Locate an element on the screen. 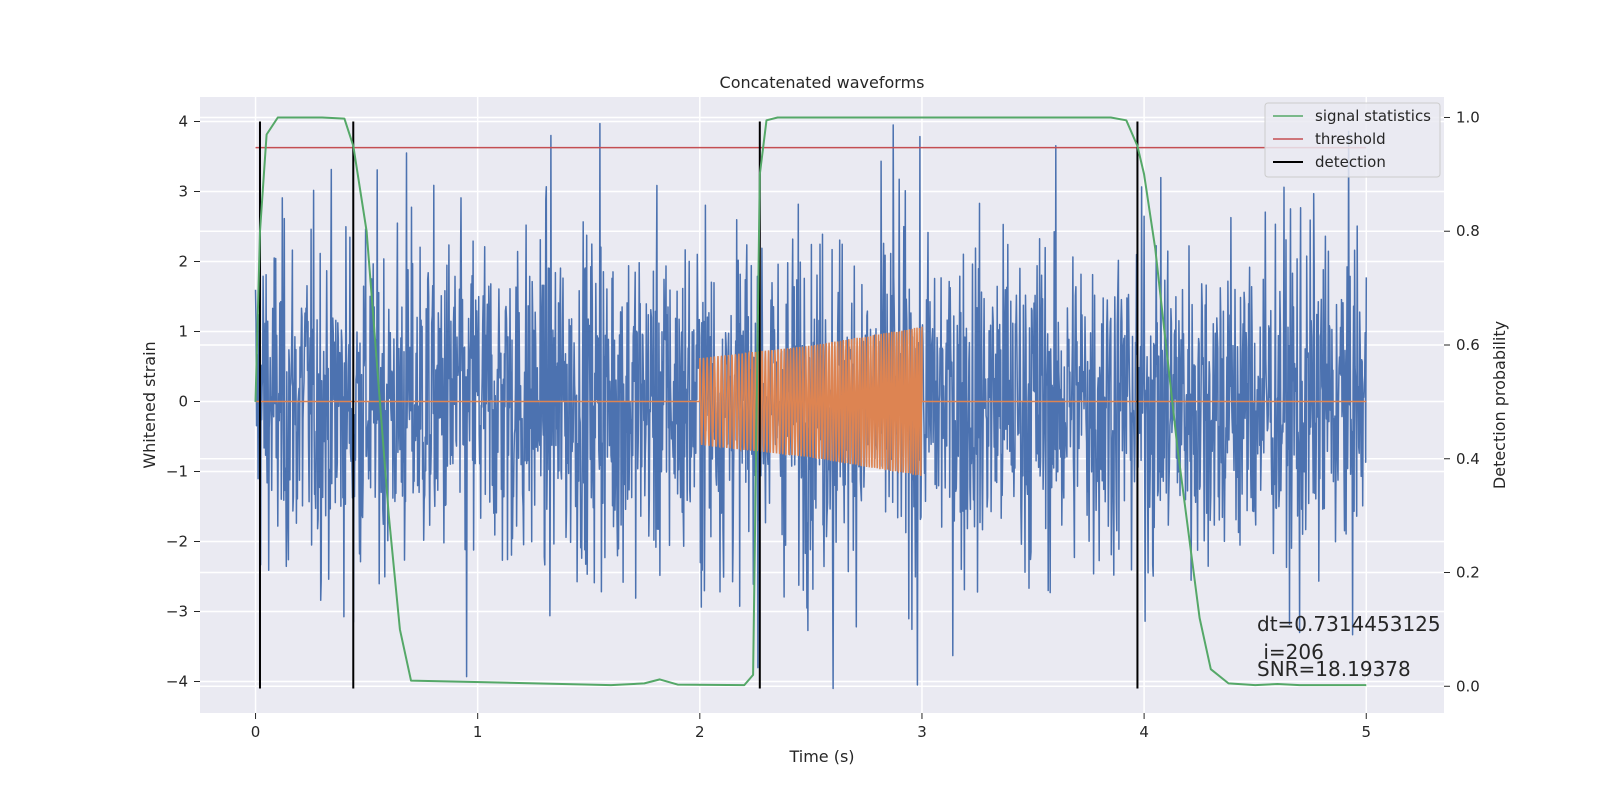  y-tick-label-5: 1 is located at coordinates (183, 332).